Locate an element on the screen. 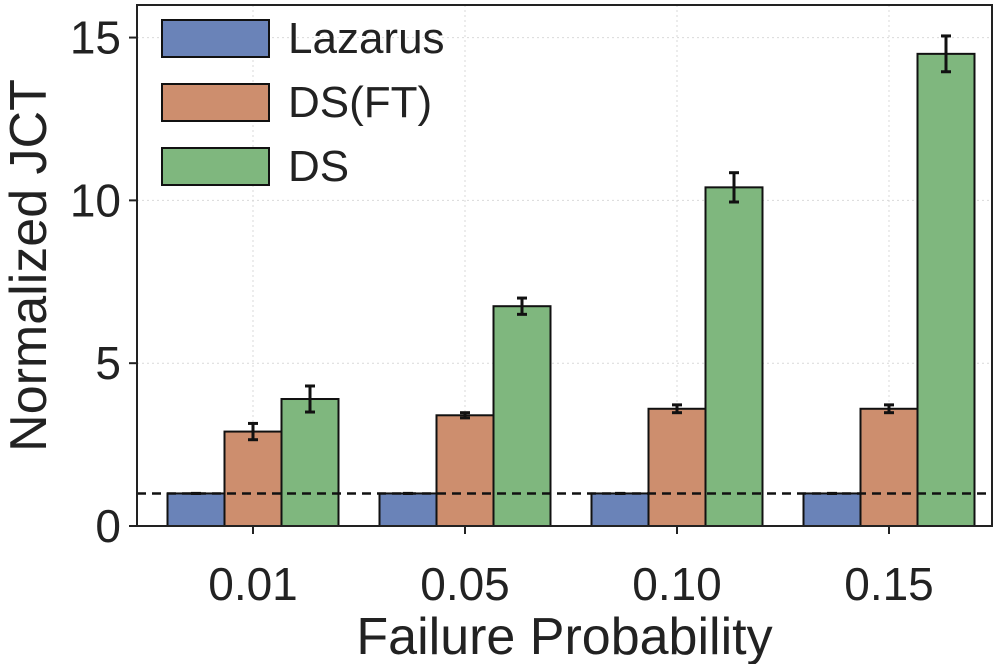  legend-swatch-lazarus is located at coordinates (215, 38).